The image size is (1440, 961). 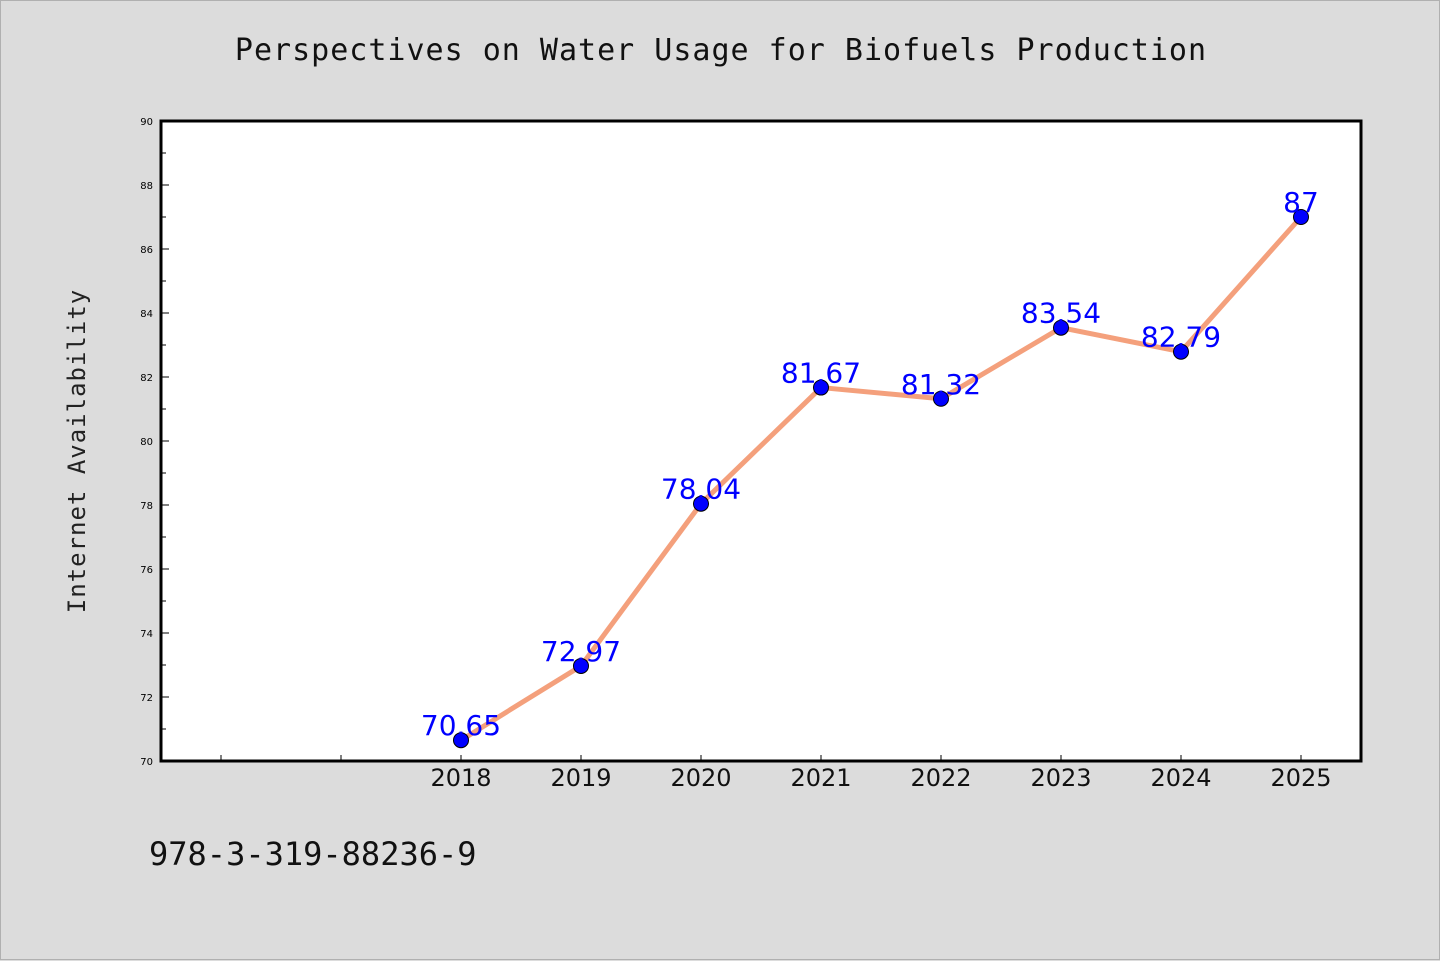 I want to click on y-tick-label: 88, so click(x=146, y=186).